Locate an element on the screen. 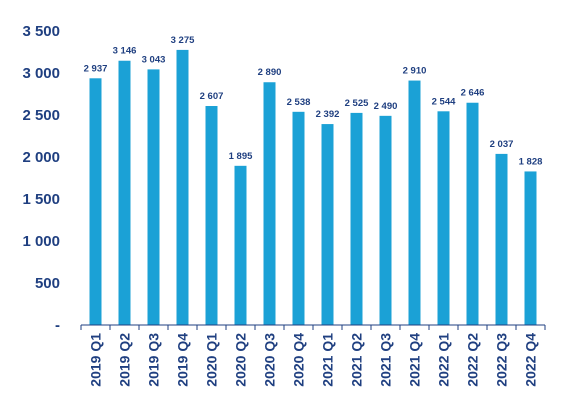 Image resolution: width=562 pixels, height=415 pixels. data-label: 2 490 is located at coordinates (386, 106).